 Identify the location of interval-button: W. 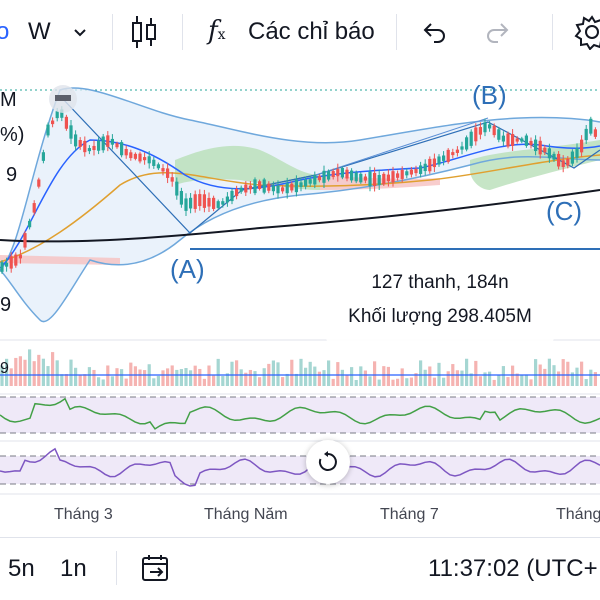
(39, 31).